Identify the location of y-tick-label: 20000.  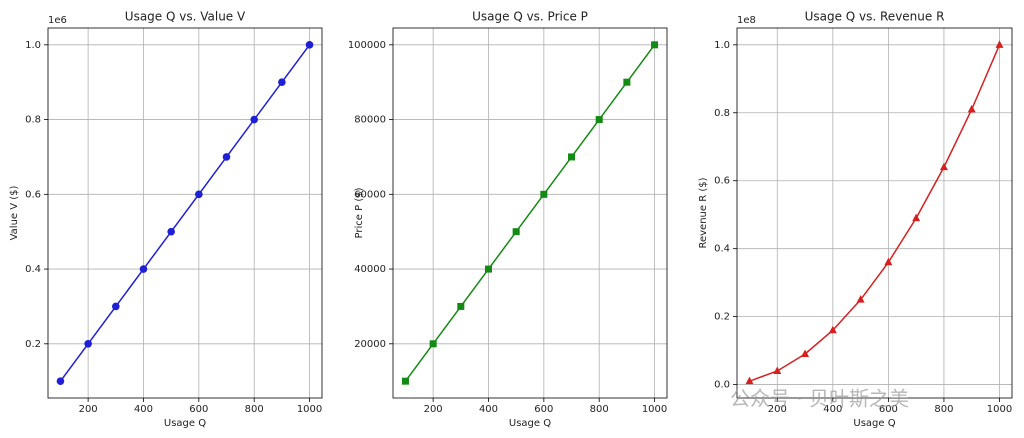
(370, 344).